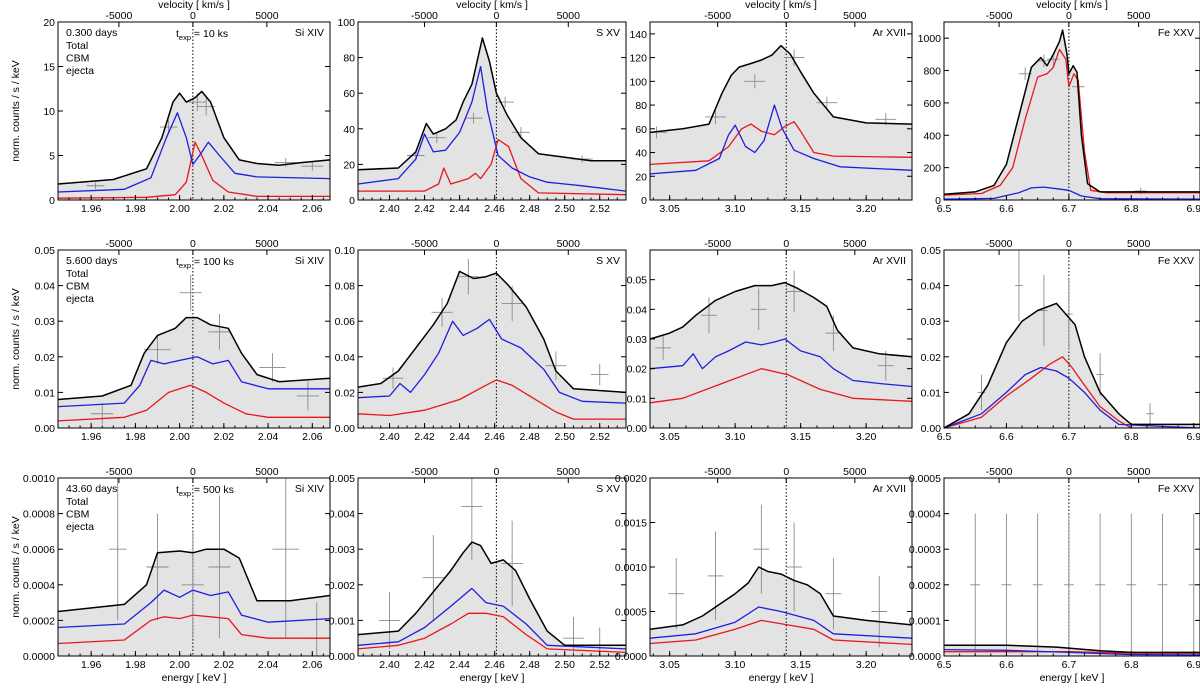 This screenshot has width=1200, height=693. What do you see at coordinates (424, 209) in the screenshot?
I see `x-tick-label: 2.42` at bounding box center [424, 209].